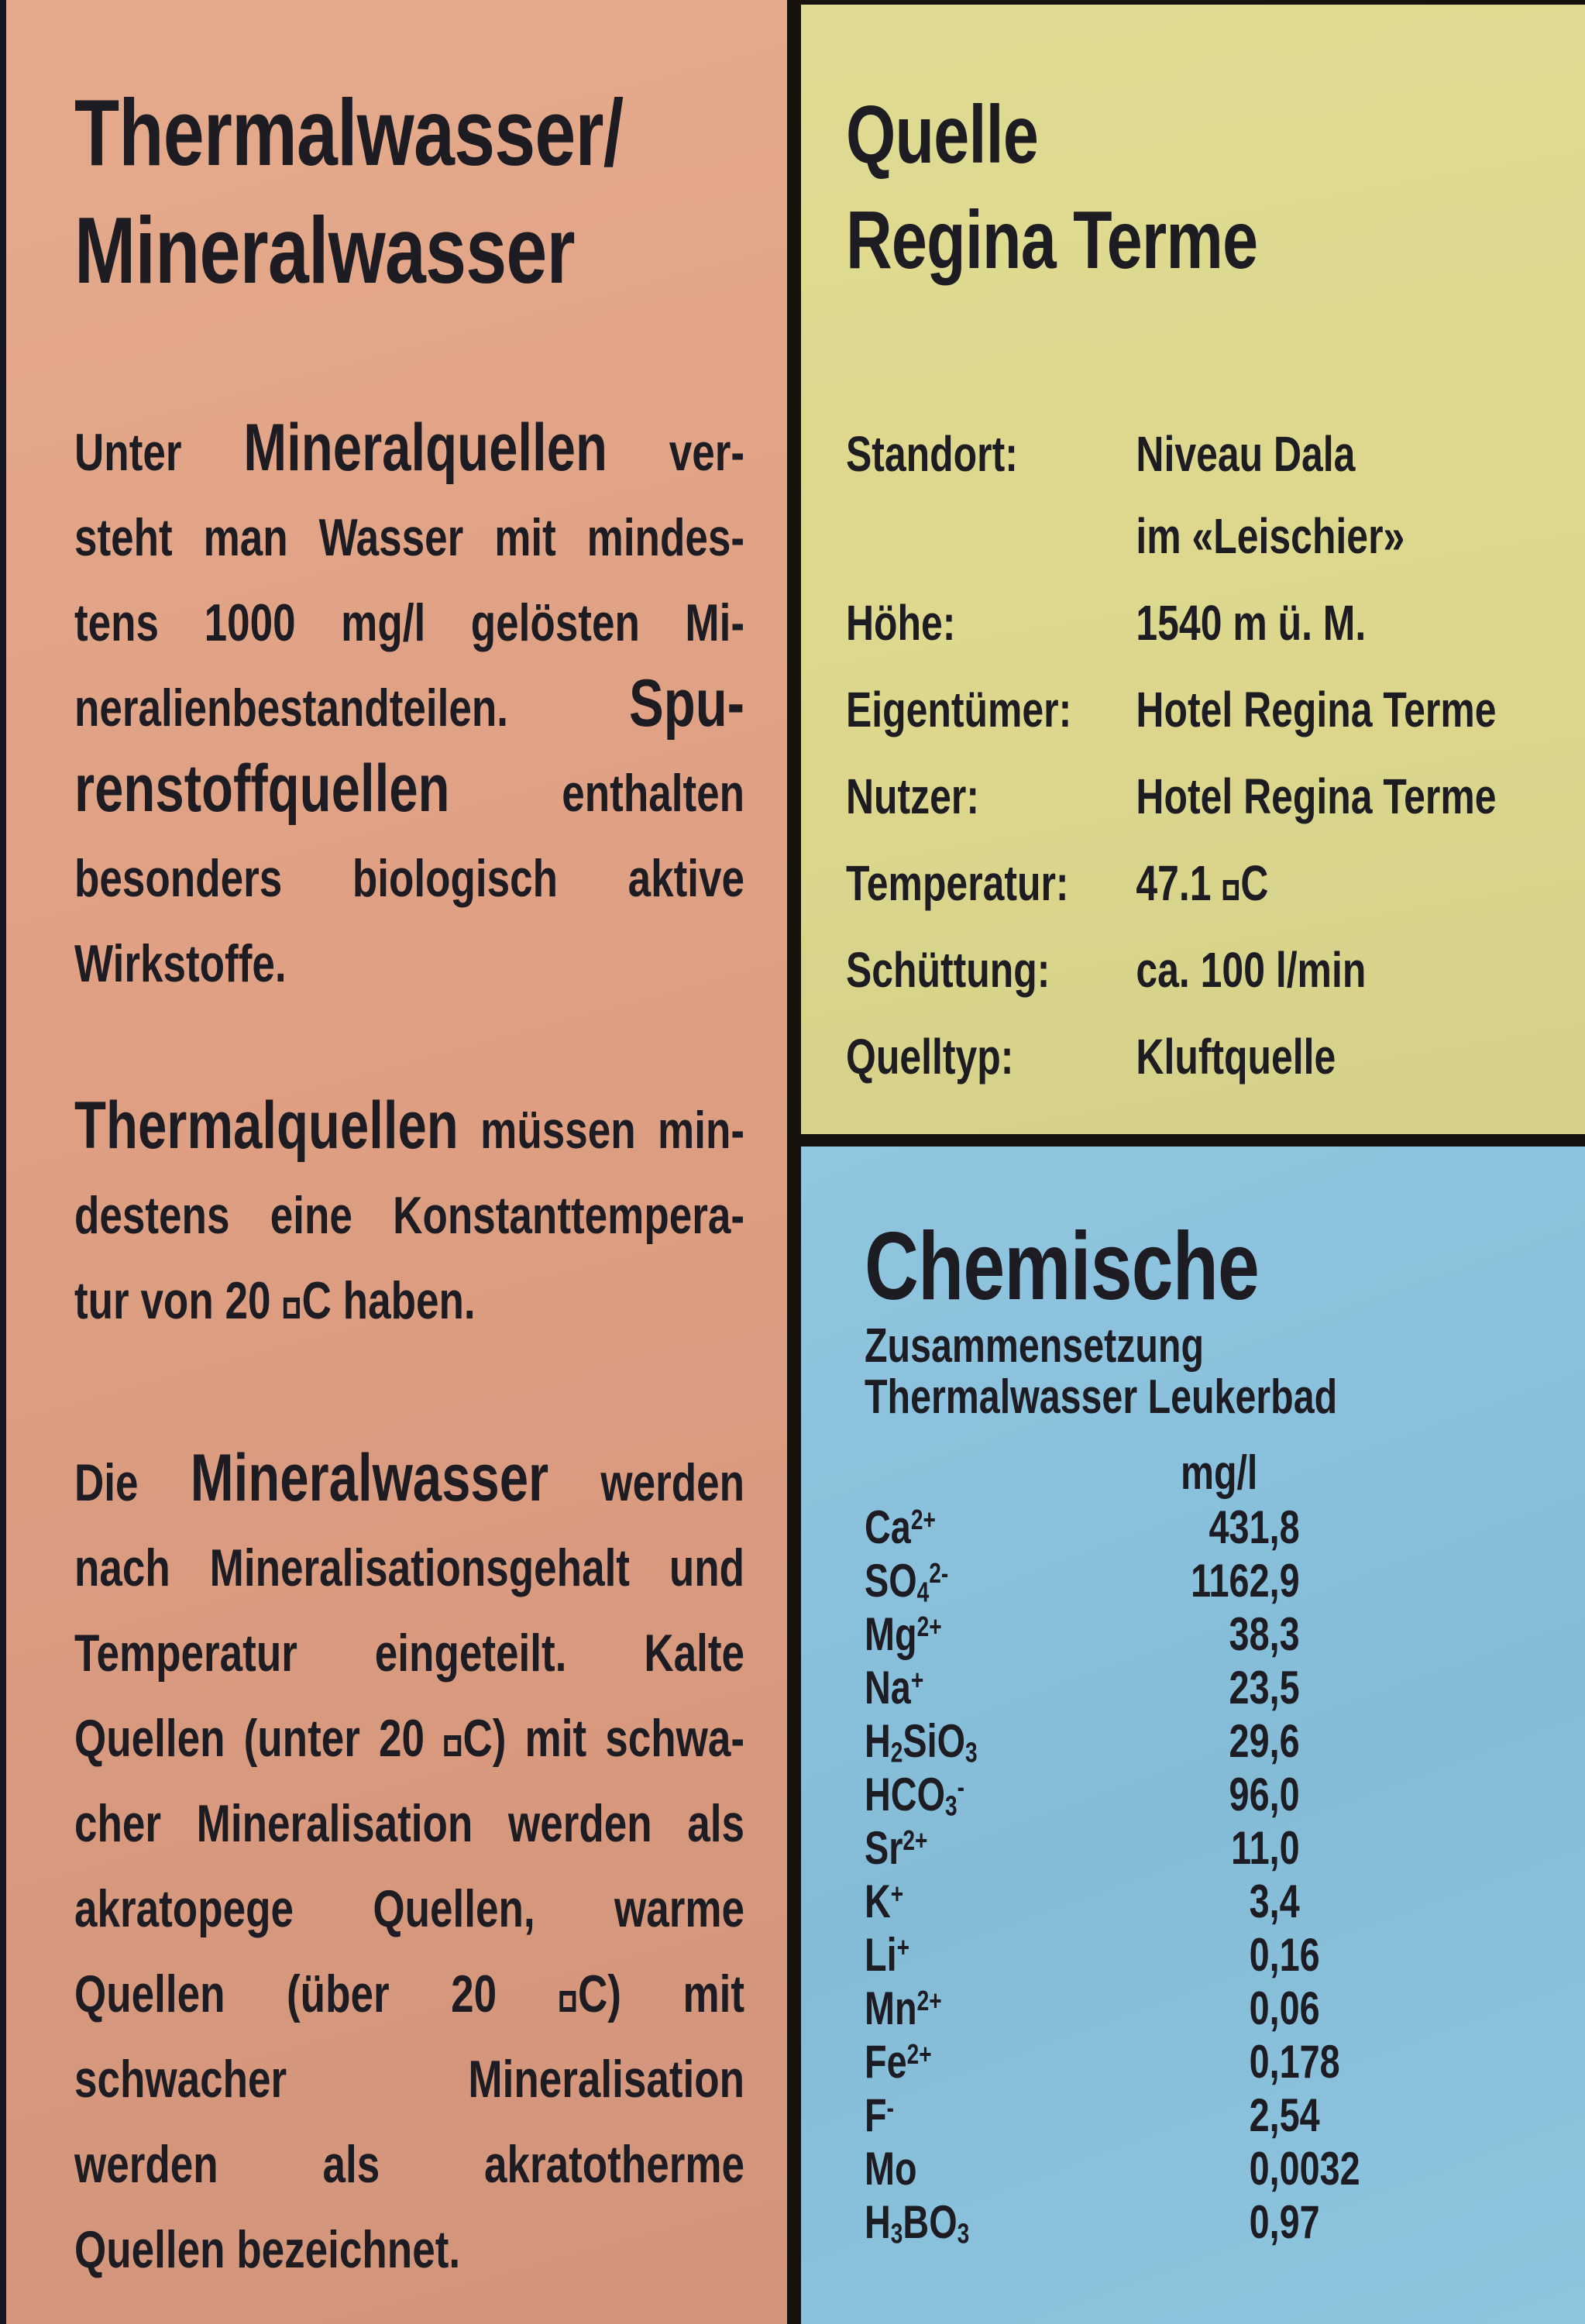 The image size is (1585, 2324). I want to click on text-line: neralienbestandteilen. Spu-, so click(409, 708).